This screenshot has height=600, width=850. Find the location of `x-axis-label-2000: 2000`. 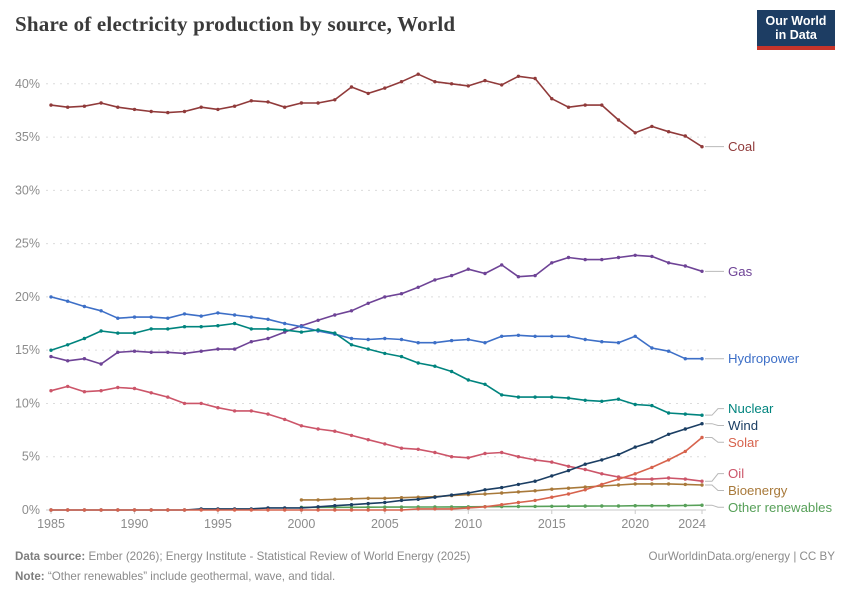

x-axis-label-2000: 2000 is located at coordinates (301, 524).